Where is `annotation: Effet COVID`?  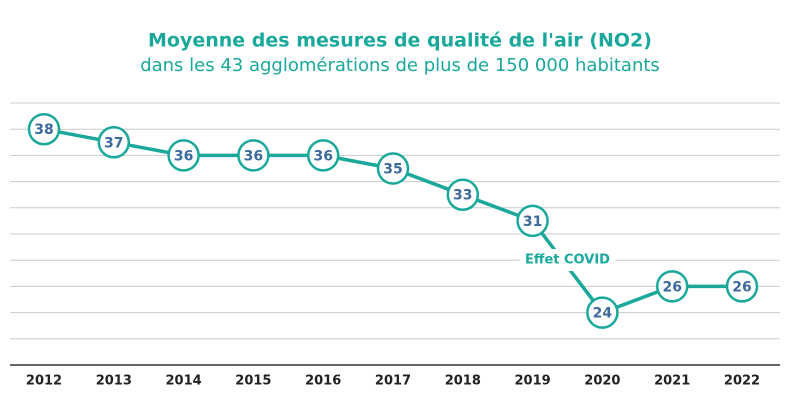 annotation: Effet COVID is located at coordinates (567, 260).